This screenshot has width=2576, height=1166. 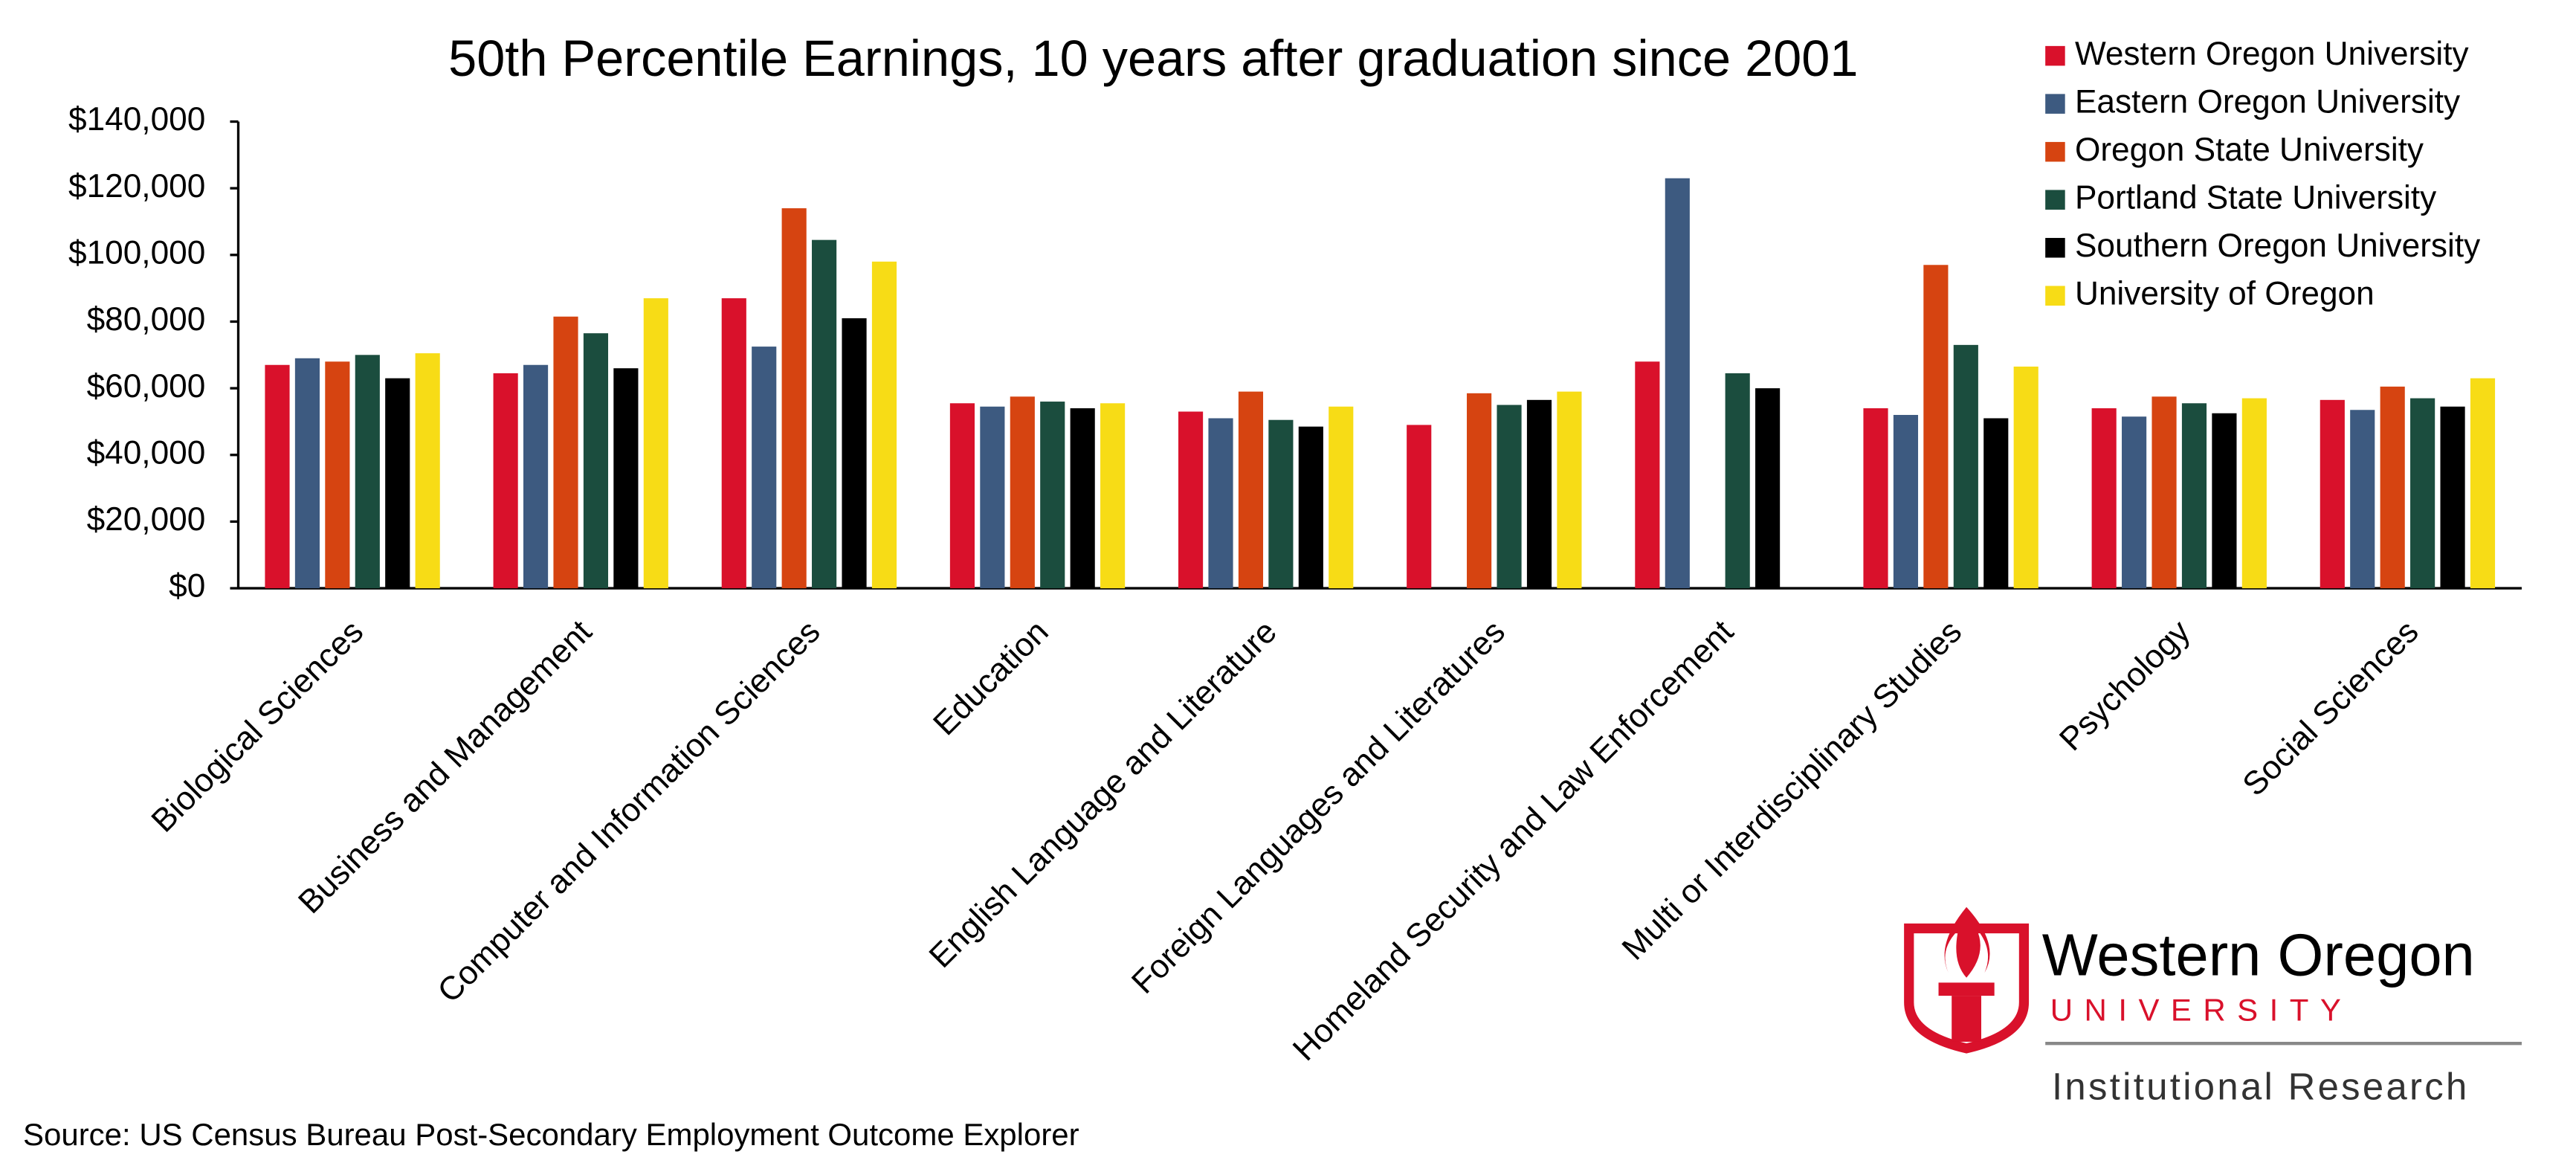 What do you see at coordinates (2272, 54) in the screenshot?
I see `legend-label: Western Oregon University` at bounding box center [2272, 54].